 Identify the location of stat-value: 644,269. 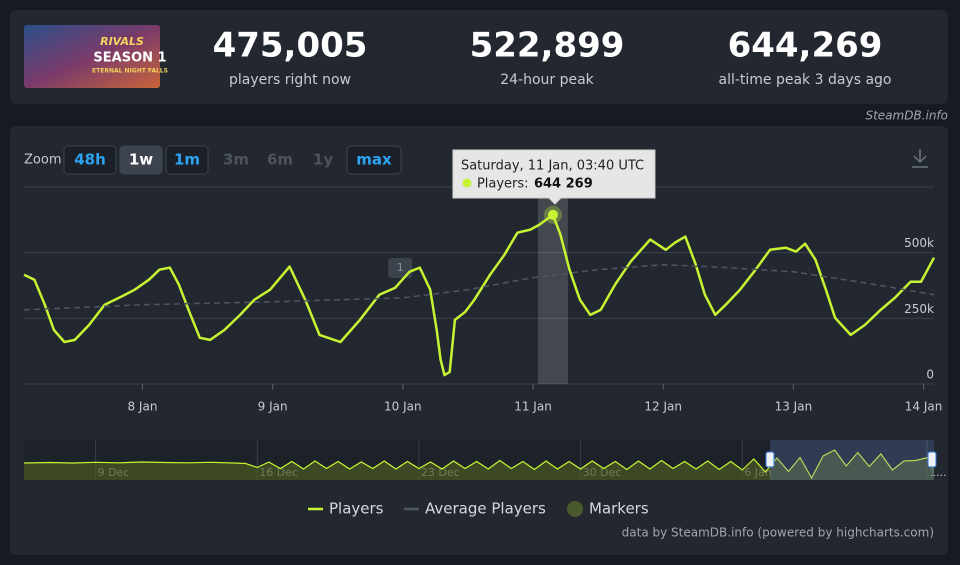
(805, 46).